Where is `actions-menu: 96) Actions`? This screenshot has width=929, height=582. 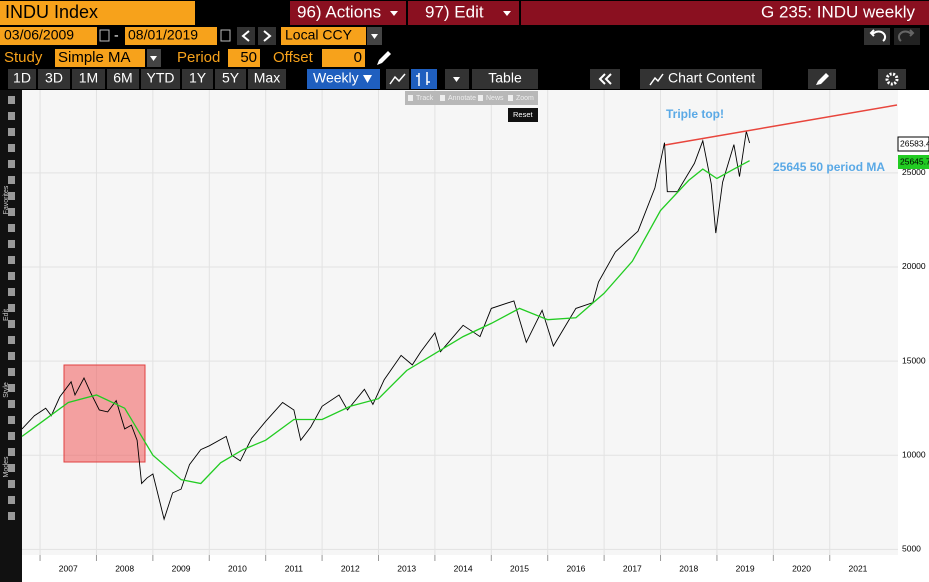
actions-menu: 96) Actions is located at coordinates (339, 11).